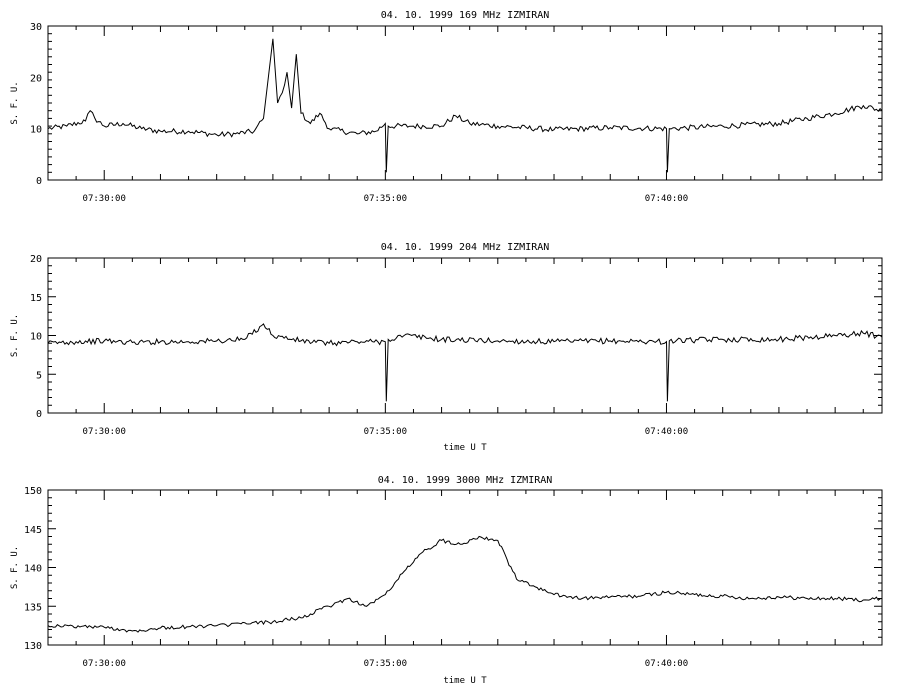 The height and width of the screenshot is (699, 900). I want to click on y-tick-label: 130, so click(33, 646).